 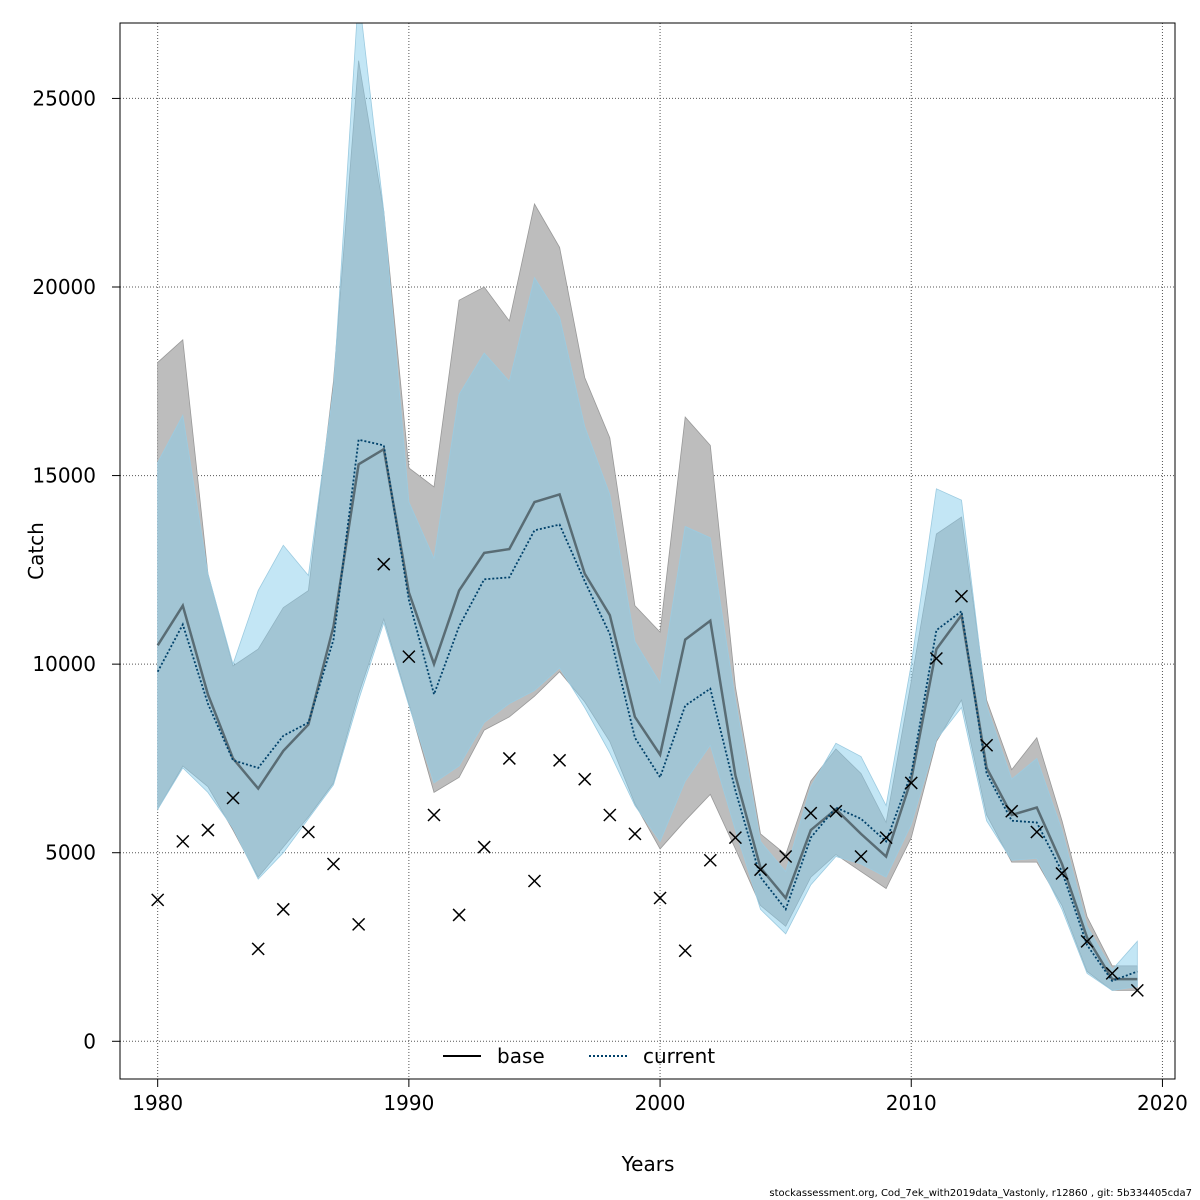 I want to click on observed-point-2017, so click(x=1087, y=941).